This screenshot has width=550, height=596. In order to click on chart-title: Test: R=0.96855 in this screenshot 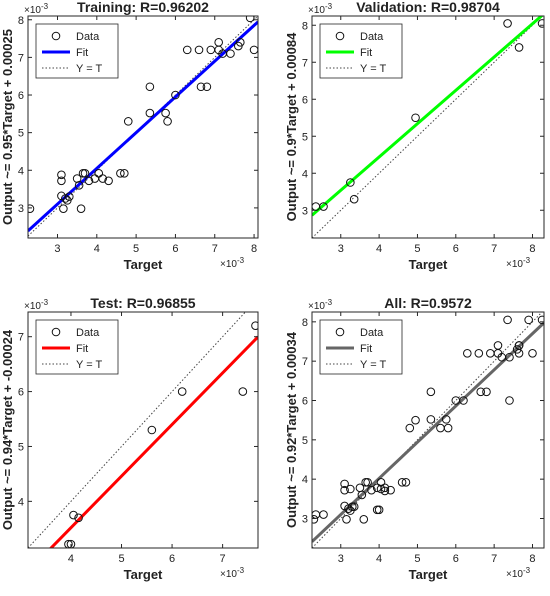, I will do `click(142, 303)`.